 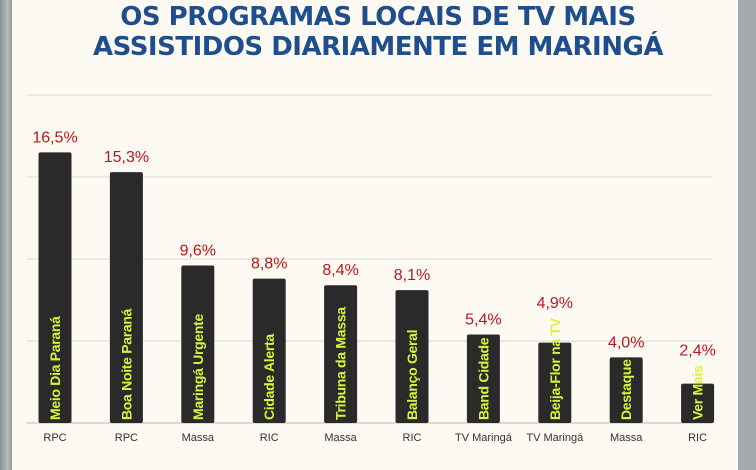 What do you see at coordinates (698, 392) in the screenshot?
I see `program-label: Ver Mais` at bounding box center [698, 392].